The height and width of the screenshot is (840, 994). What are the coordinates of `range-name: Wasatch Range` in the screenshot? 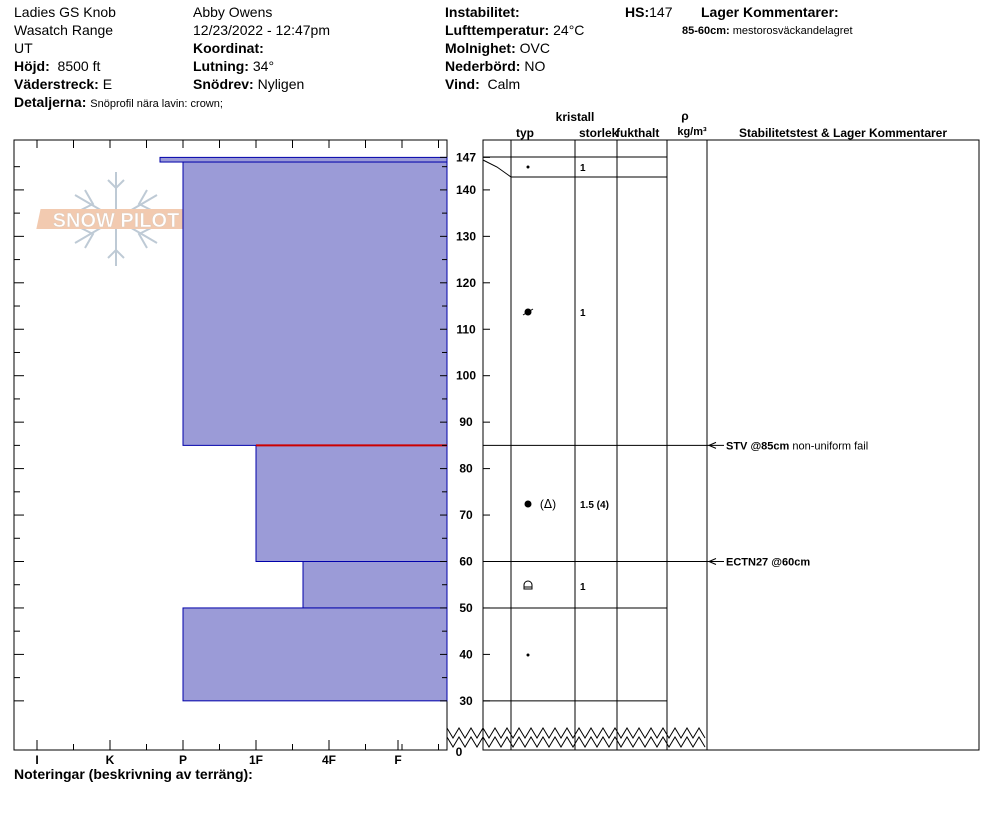 It's located at (64, 30).